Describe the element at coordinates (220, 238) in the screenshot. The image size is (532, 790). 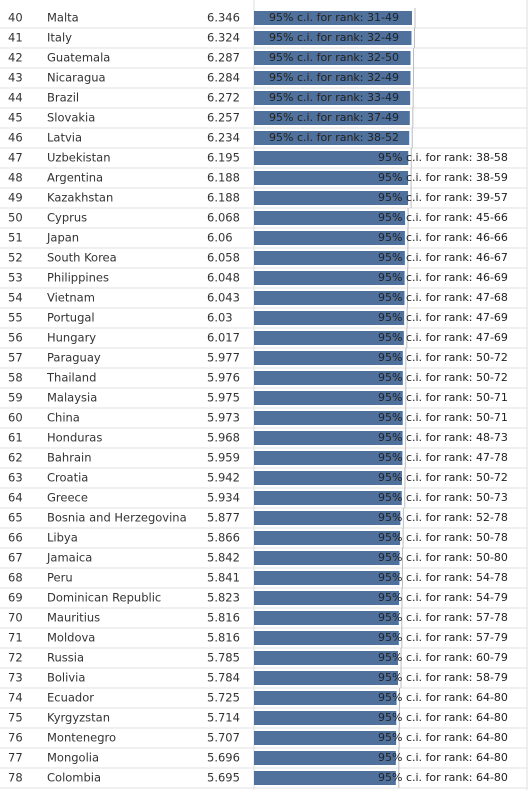
I see `score: 6.06` at that location.